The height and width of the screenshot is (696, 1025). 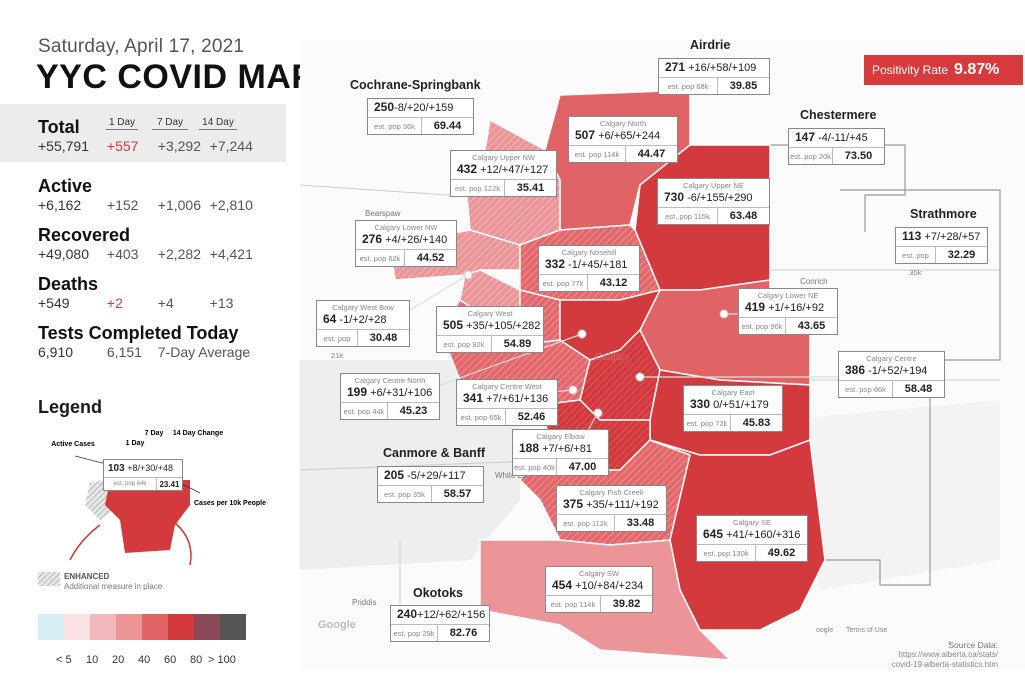 What do you see at coordinates (230, 503) in the screenshot?
I see `legend-label-cases-per: Cases per 10k People` at bounding box center [230, 503].